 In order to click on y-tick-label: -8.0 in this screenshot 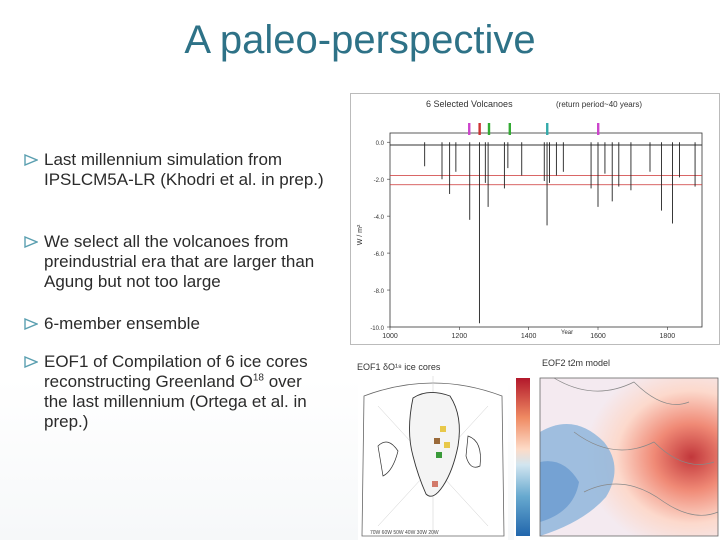, I will do `click(379, 292)`.